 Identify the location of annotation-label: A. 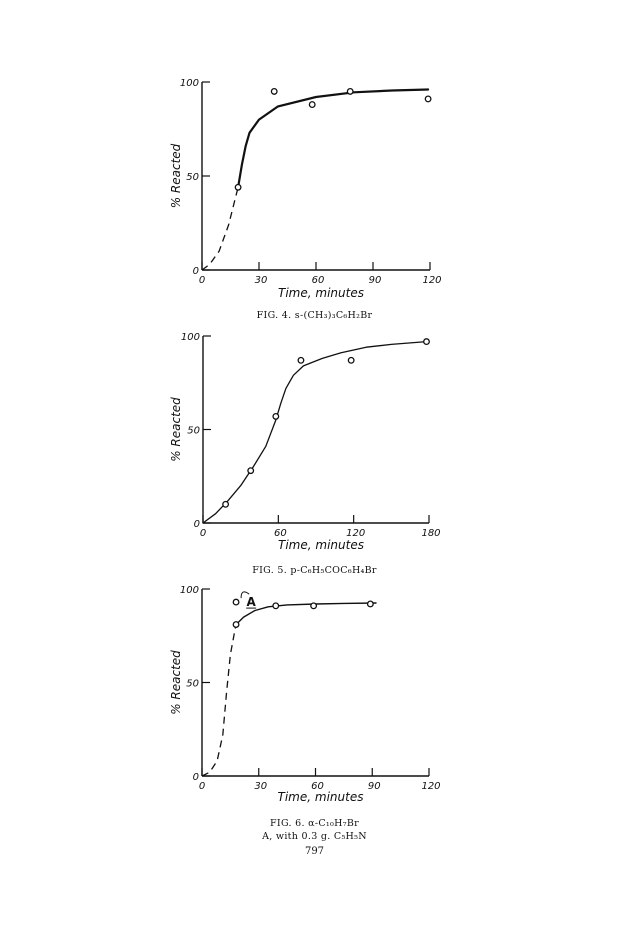
(252, 602).